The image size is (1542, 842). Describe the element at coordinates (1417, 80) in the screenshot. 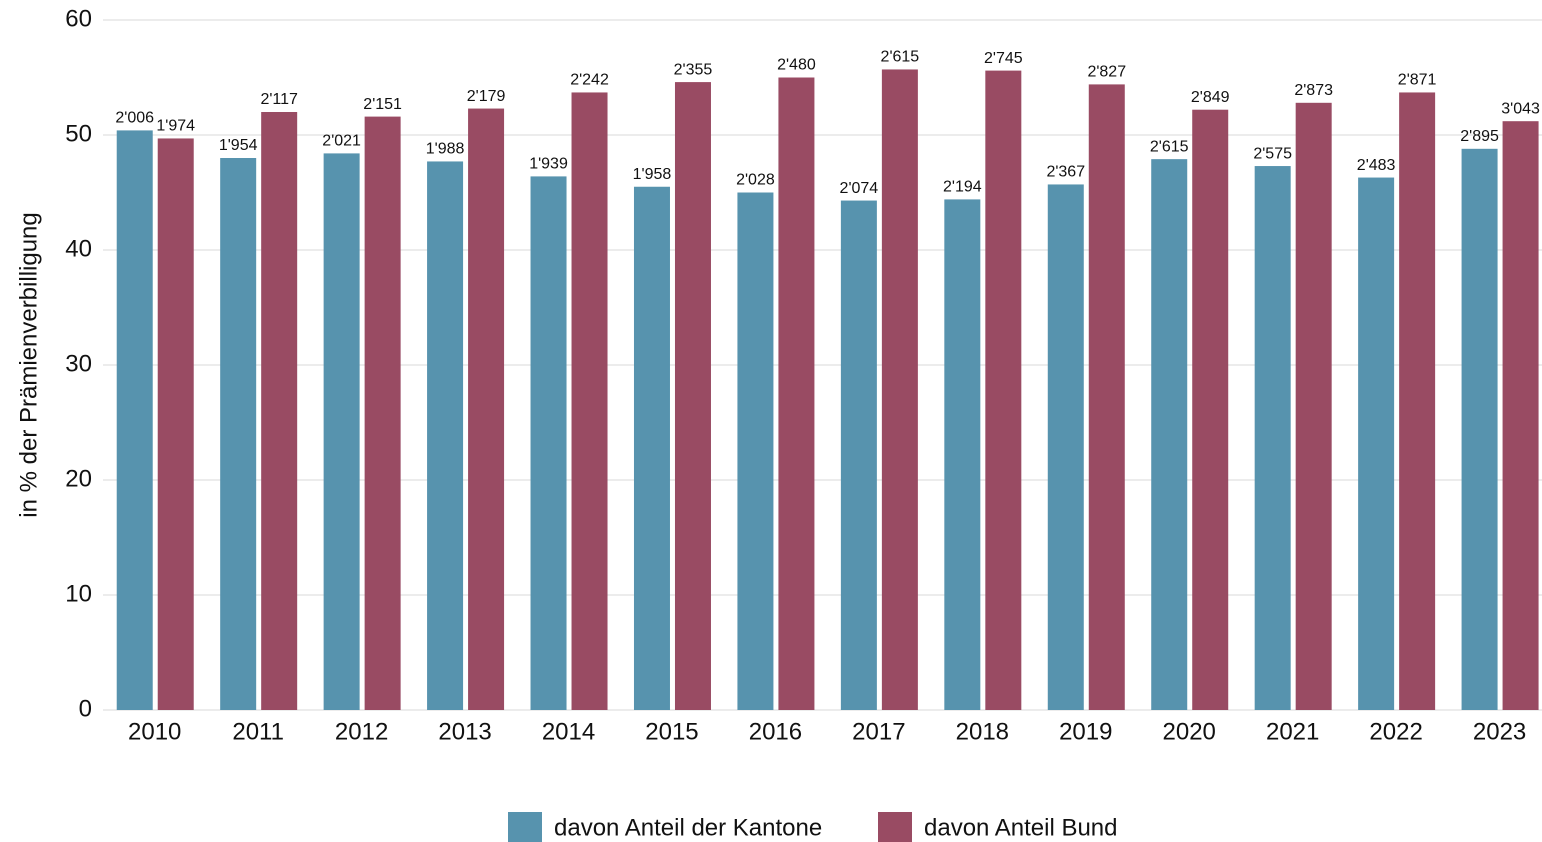

I see `data-label: 2'871` at that location.